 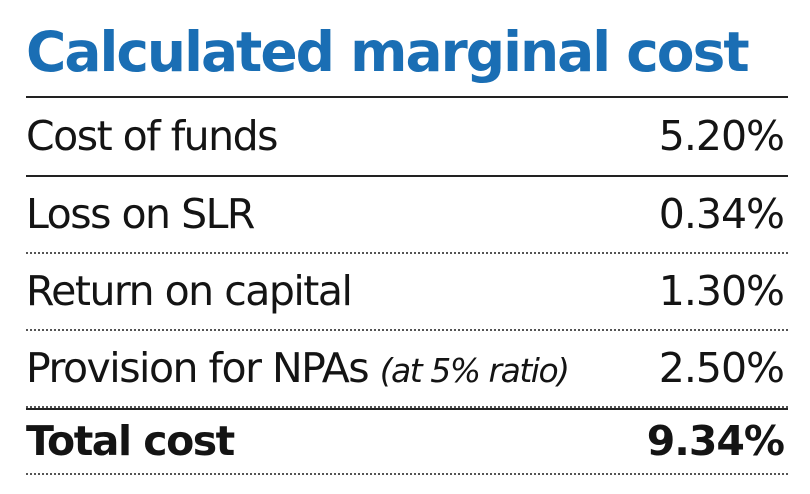 I want to click on row-label-text: Cost of funds, so click(x=152, y=136).